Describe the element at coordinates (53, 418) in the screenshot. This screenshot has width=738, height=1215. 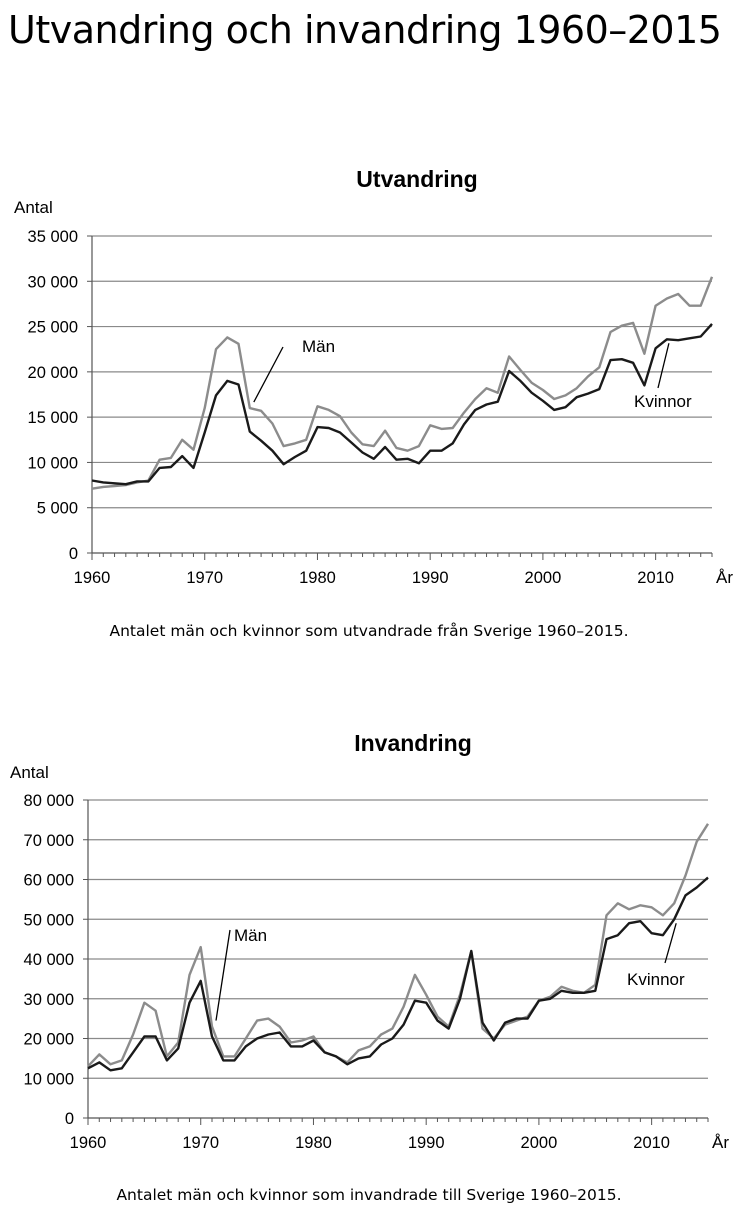
I see `y-tick-label: 15 000` at that location.